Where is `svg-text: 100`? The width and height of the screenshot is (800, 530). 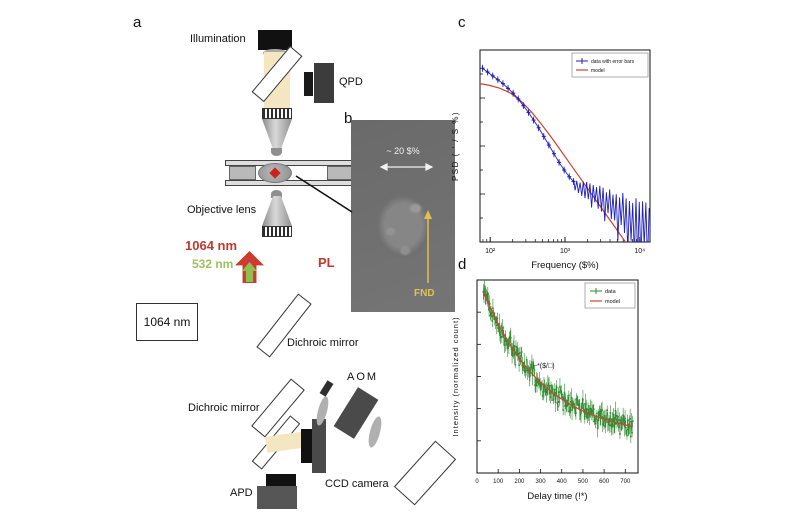
svg-text: 100 is located at coordinates (498, 482).